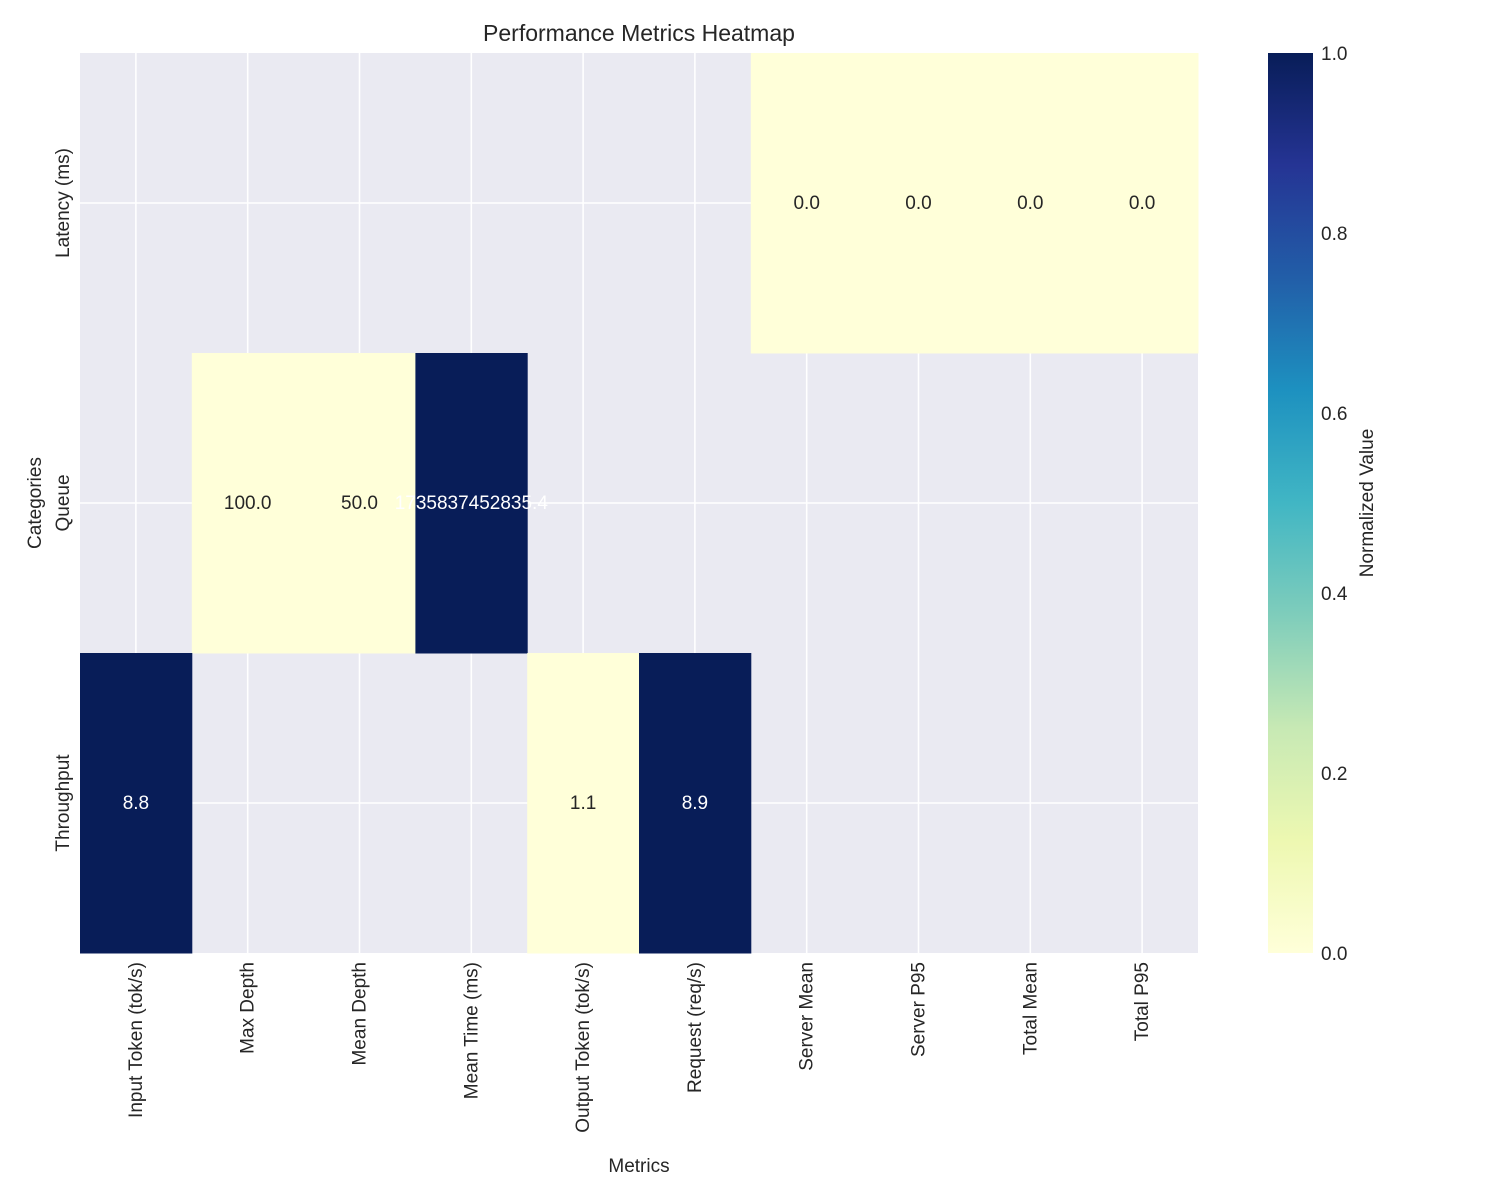 The width and height of the screenshot is (1500, 1200). Describe the element at coordinates (1334, 54) in the screenshot. I see `colorbar-tick-label: 1.0` at that location.